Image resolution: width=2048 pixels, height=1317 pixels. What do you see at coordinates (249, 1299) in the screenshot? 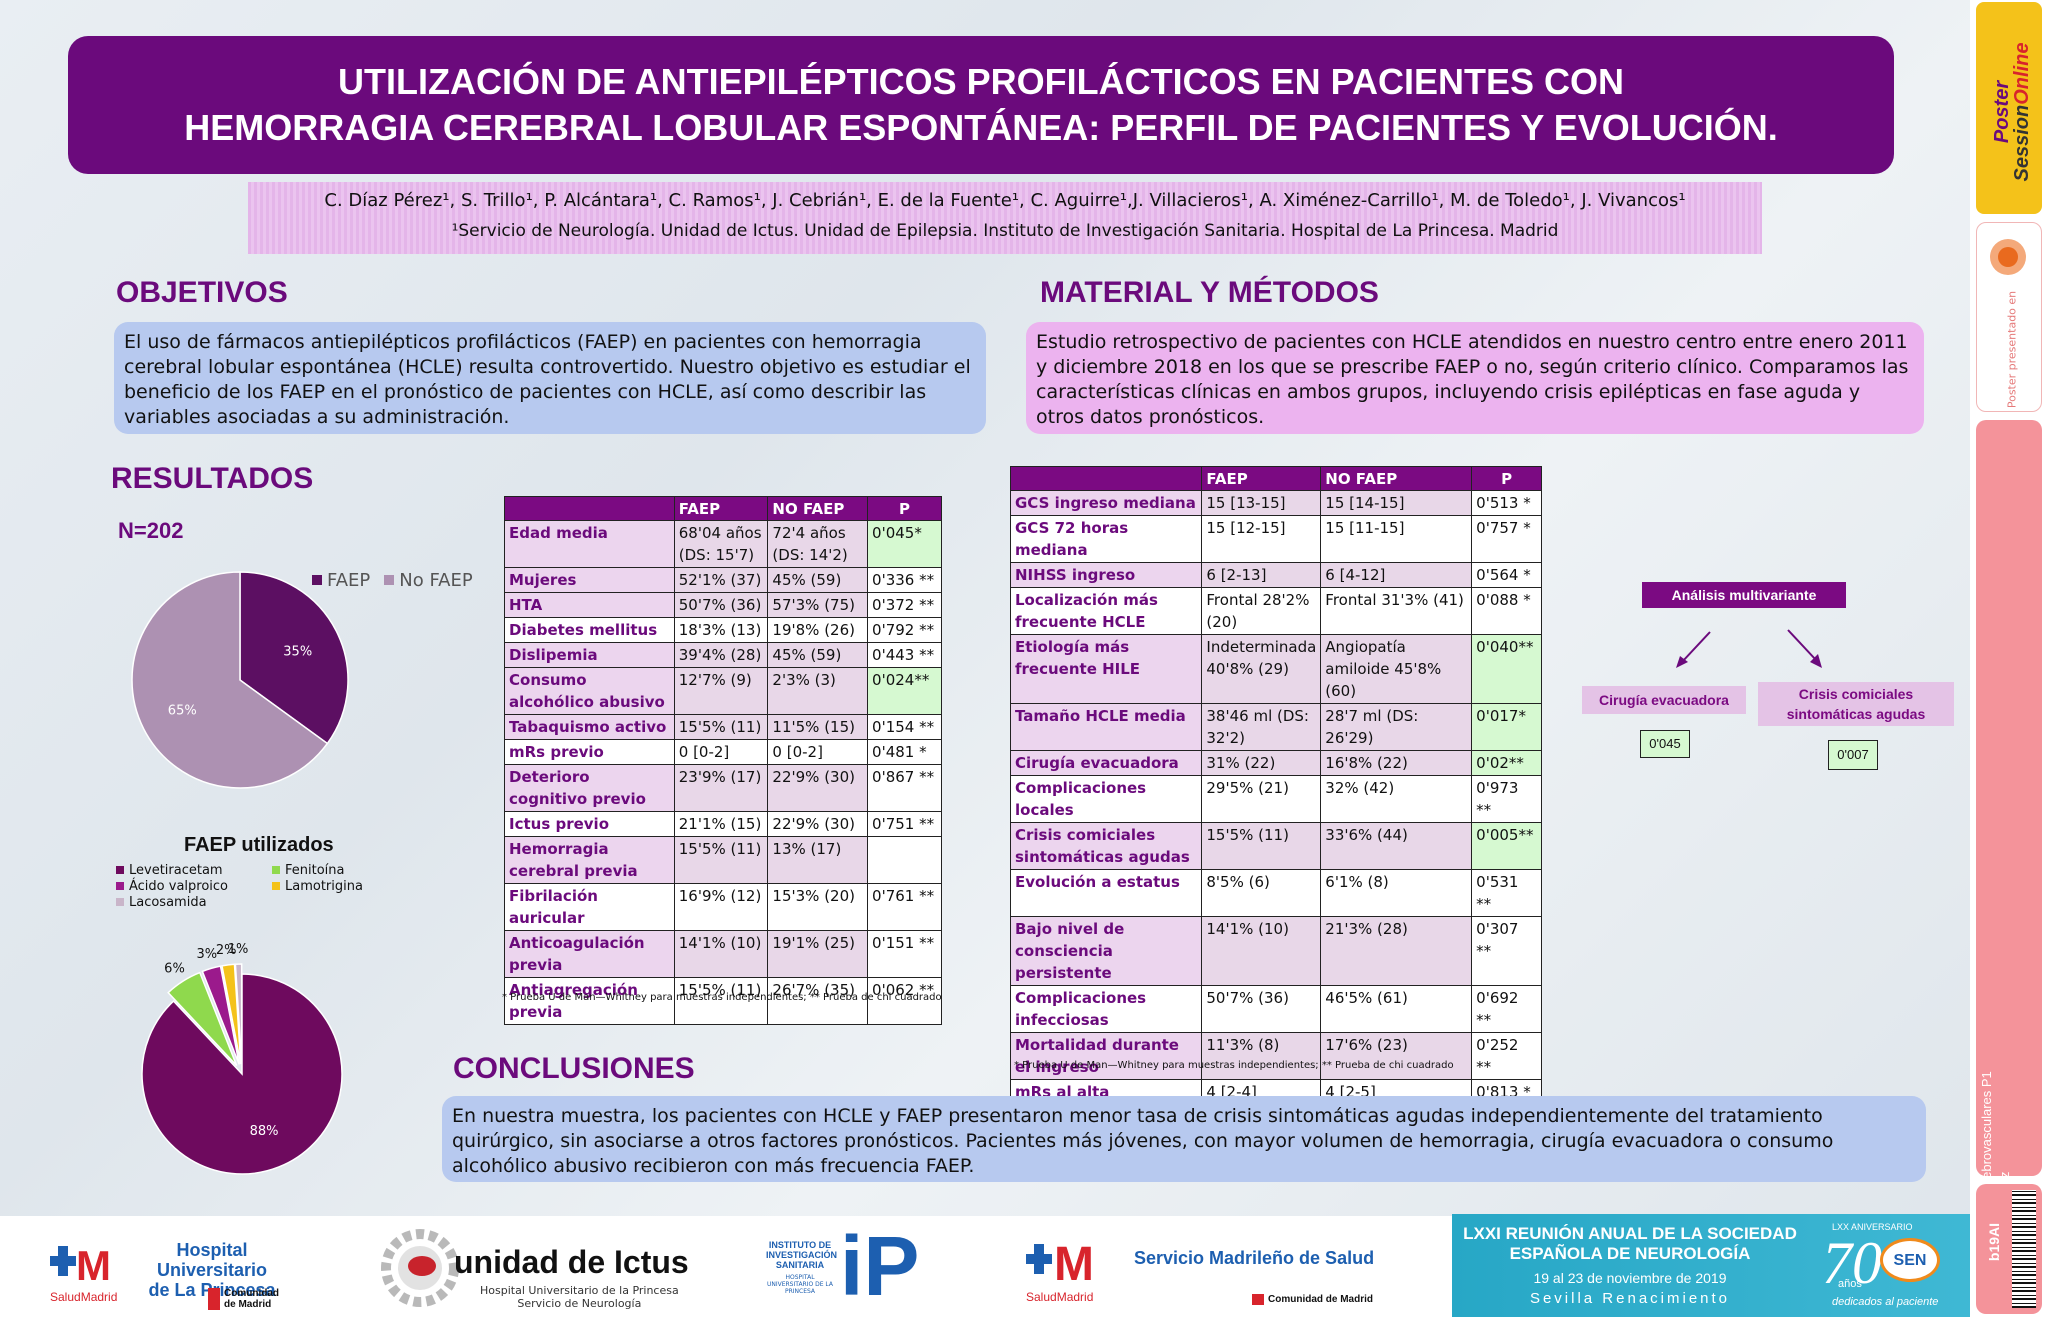
I see `comunidad-madrid-1: Comunidad de Madrid` at bounding box center [249, 1299].